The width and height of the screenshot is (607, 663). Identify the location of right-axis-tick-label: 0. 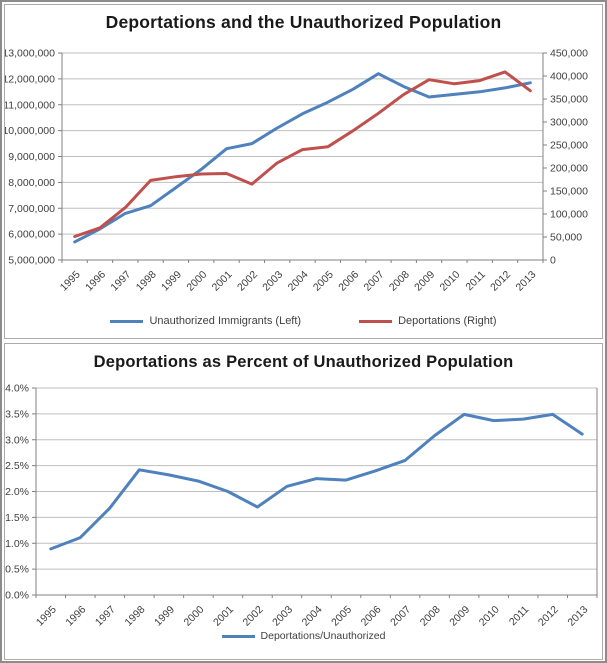
(553, 261).